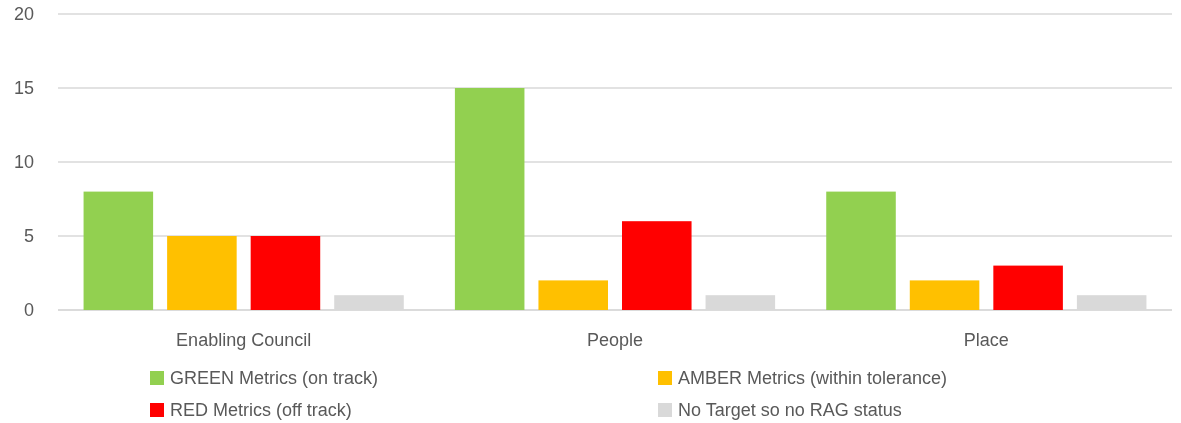 The width and height of the screenshot is (1181, 423). I want to click on legend-label: RED Metrics (off track), so click(261, 410).